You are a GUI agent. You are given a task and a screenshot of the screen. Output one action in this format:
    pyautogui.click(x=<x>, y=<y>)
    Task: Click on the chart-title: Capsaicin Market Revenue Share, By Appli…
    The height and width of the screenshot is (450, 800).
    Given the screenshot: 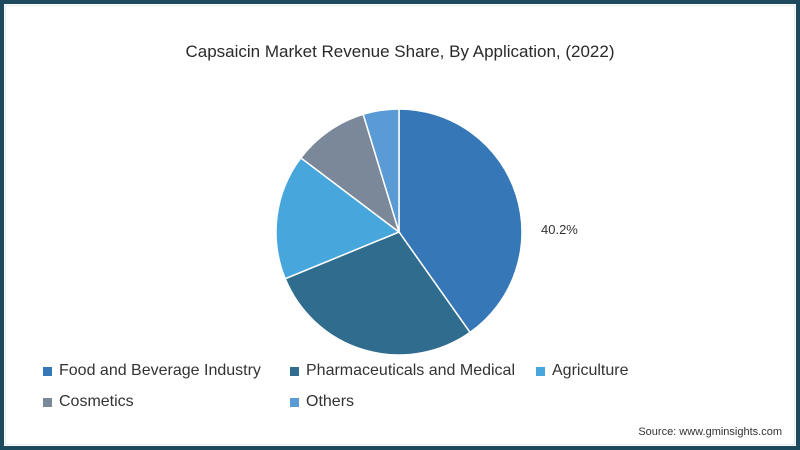 What is the action you would take?
    pyautogui.click(x=400, y=51)
    